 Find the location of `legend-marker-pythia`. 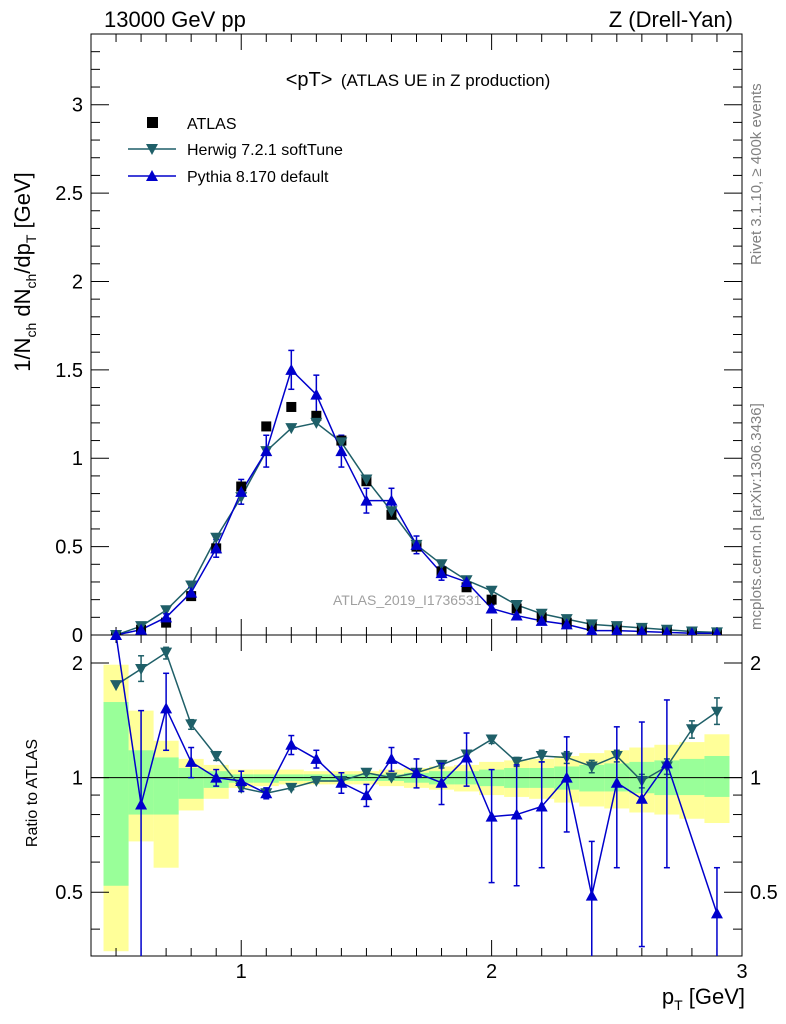

legend-marker-pythia is located at coordinates (152, 175).